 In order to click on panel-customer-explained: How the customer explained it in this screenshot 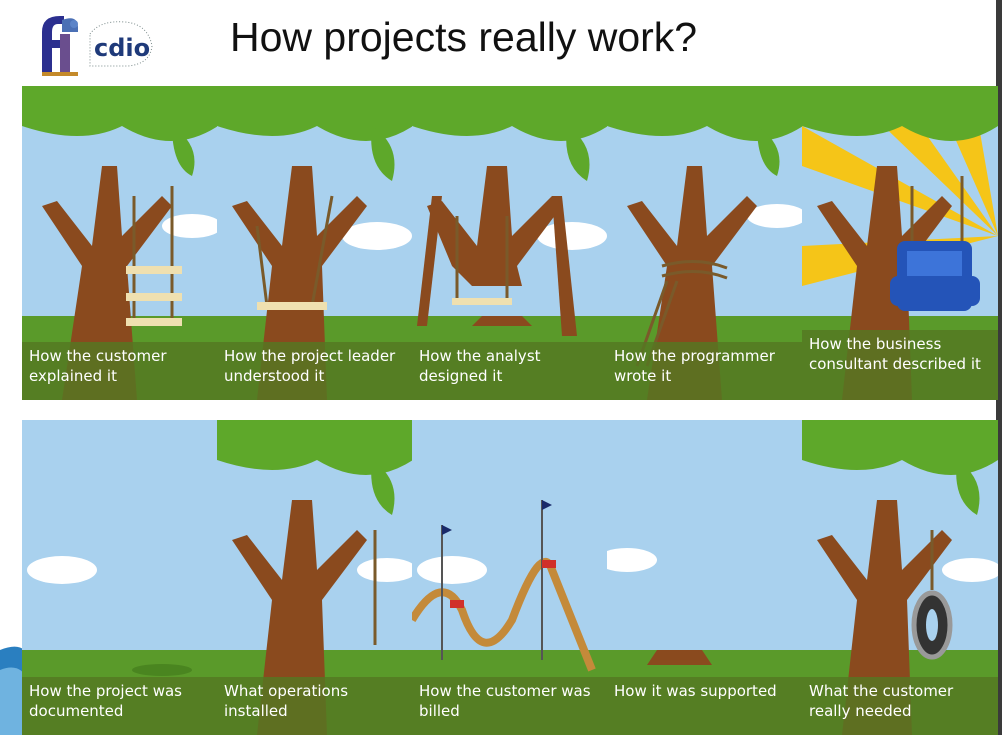, I will do `click(120, 243)`.